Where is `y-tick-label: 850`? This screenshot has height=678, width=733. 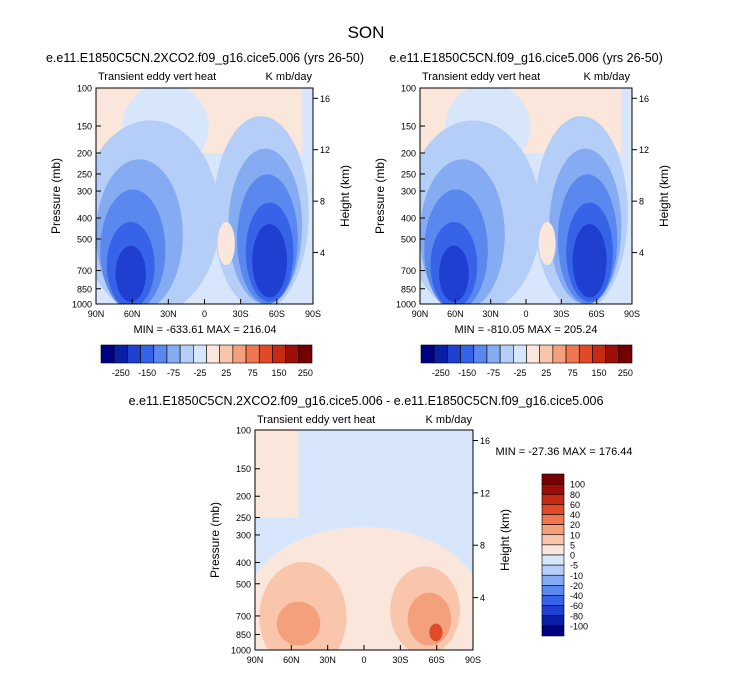
y-tick-label: 850 is located at coordinates (408, 289).